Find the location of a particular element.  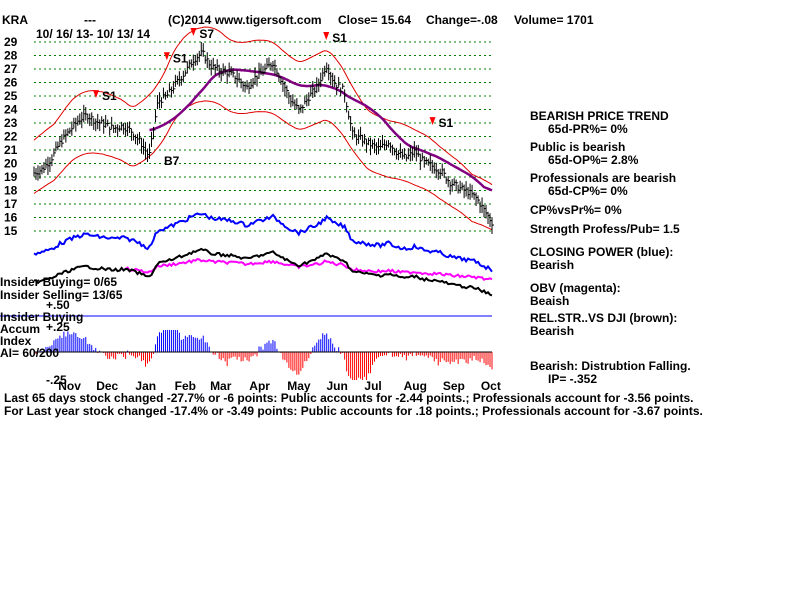

month-label: Feb is located at coordinates (185, 386).